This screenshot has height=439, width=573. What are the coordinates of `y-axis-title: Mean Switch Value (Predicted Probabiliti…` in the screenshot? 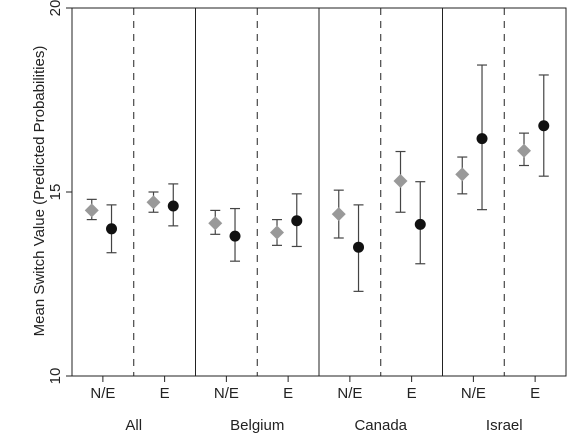 It's located at (39, 191).